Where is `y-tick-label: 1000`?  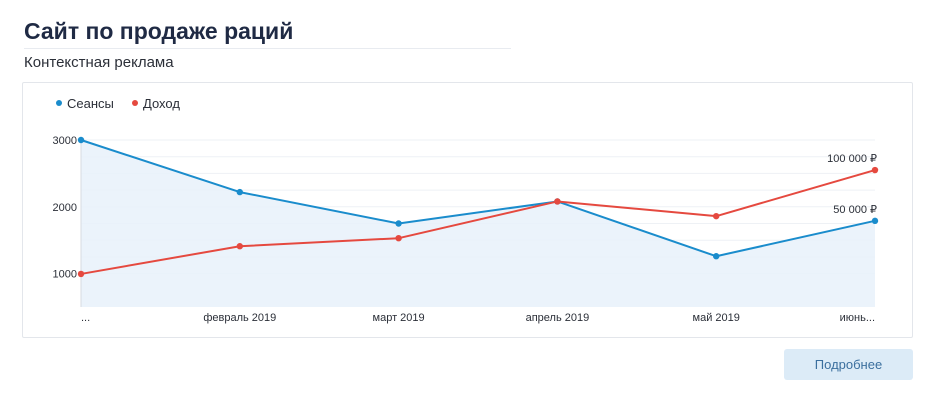 y-tick-label: 1000 is located at coordinates (65, 275).